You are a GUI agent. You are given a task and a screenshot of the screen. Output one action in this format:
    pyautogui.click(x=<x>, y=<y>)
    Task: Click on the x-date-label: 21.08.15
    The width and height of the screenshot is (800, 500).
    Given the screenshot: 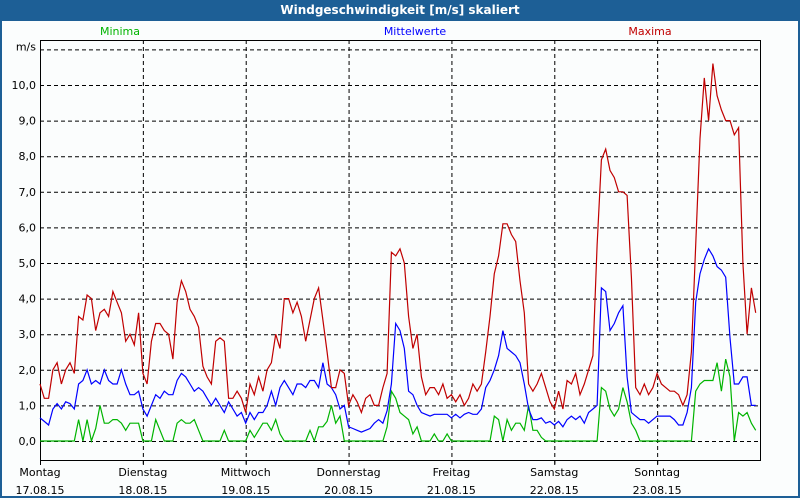 What is the action you would take?
    pyautogui.click(x=451, y=490)
    